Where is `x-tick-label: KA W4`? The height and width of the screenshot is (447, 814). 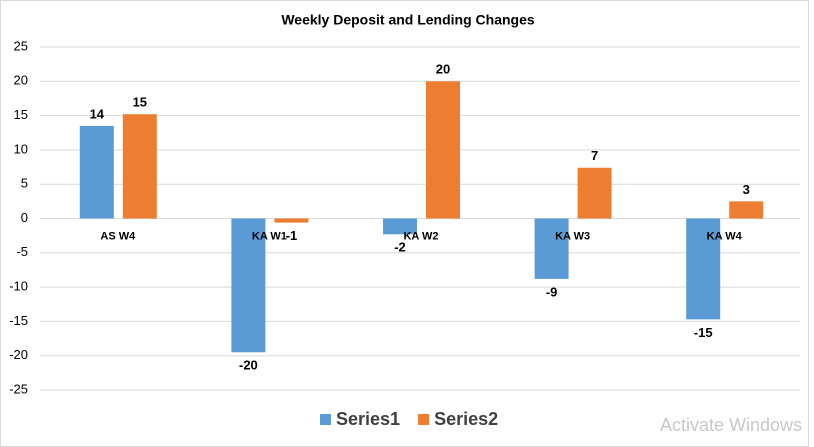
x-tick-label: KA W4 is located at coordinates (725, 236).